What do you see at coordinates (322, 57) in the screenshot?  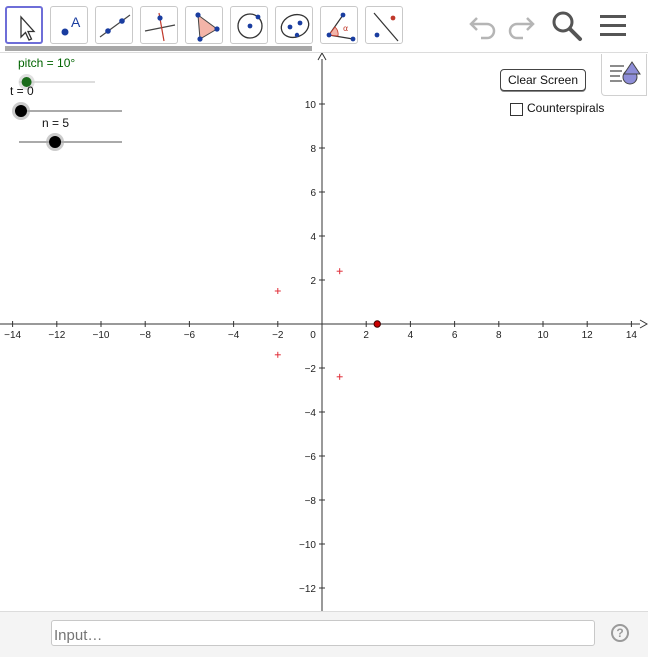 I see `y-axis-arrow` at bounding box center [322, 57].